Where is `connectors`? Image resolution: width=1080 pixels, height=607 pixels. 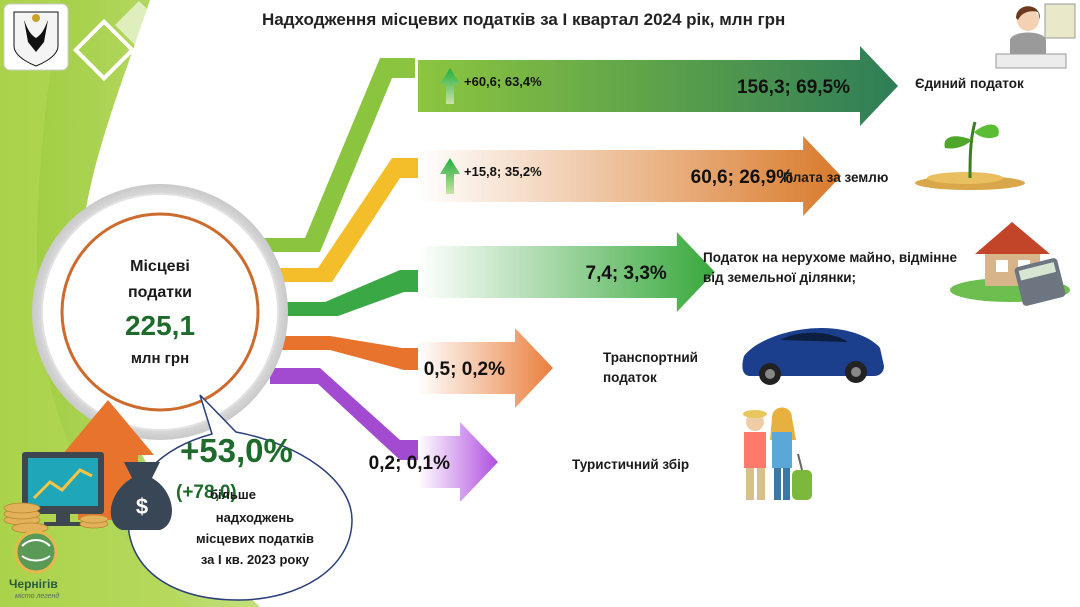 connectors is located at coordinates (340, 259).